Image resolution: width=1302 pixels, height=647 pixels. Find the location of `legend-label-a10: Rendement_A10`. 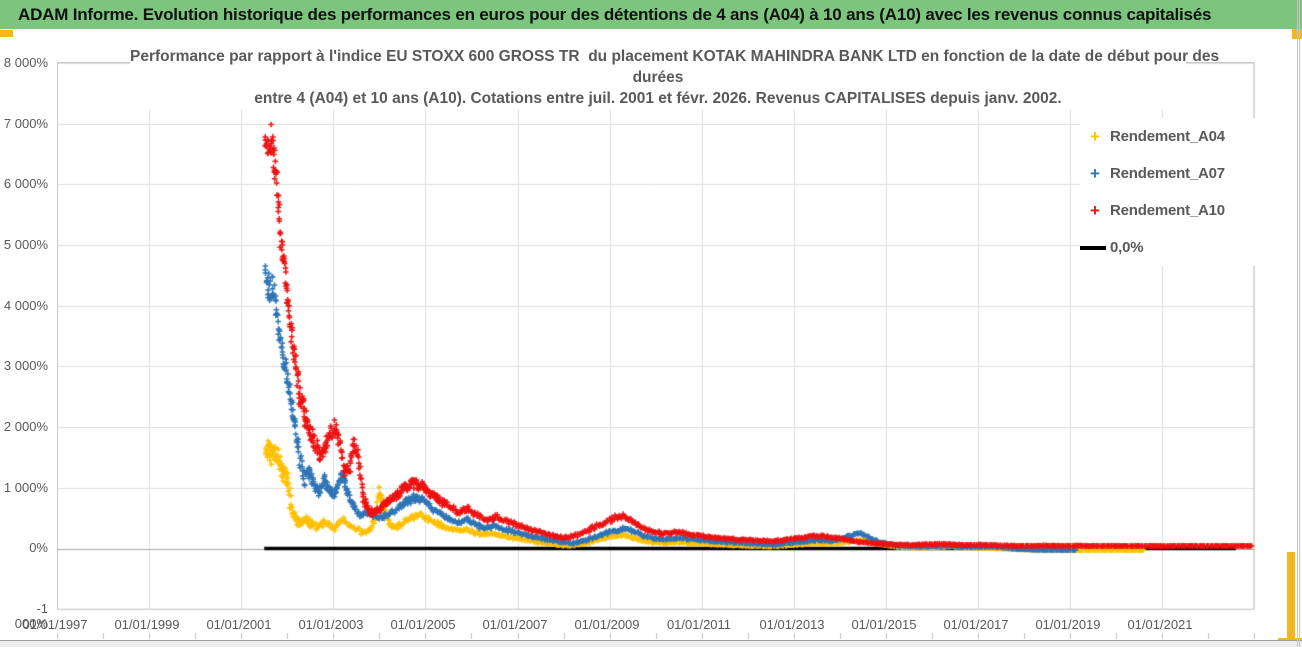

legend-label-a10: Rendement_A10 is located at coordinates (1167, 210).